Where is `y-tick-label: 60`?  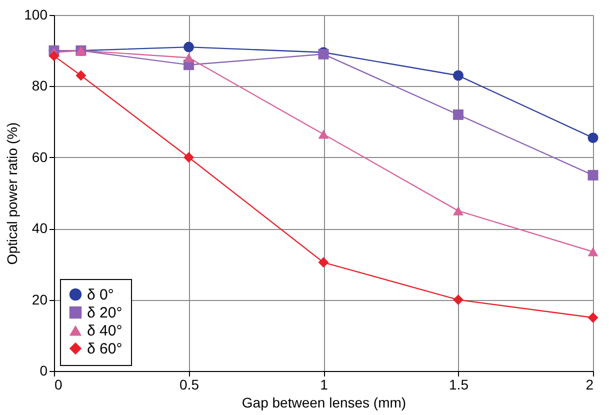
y-tick-label: 60 is located at coordinates (40, 156).